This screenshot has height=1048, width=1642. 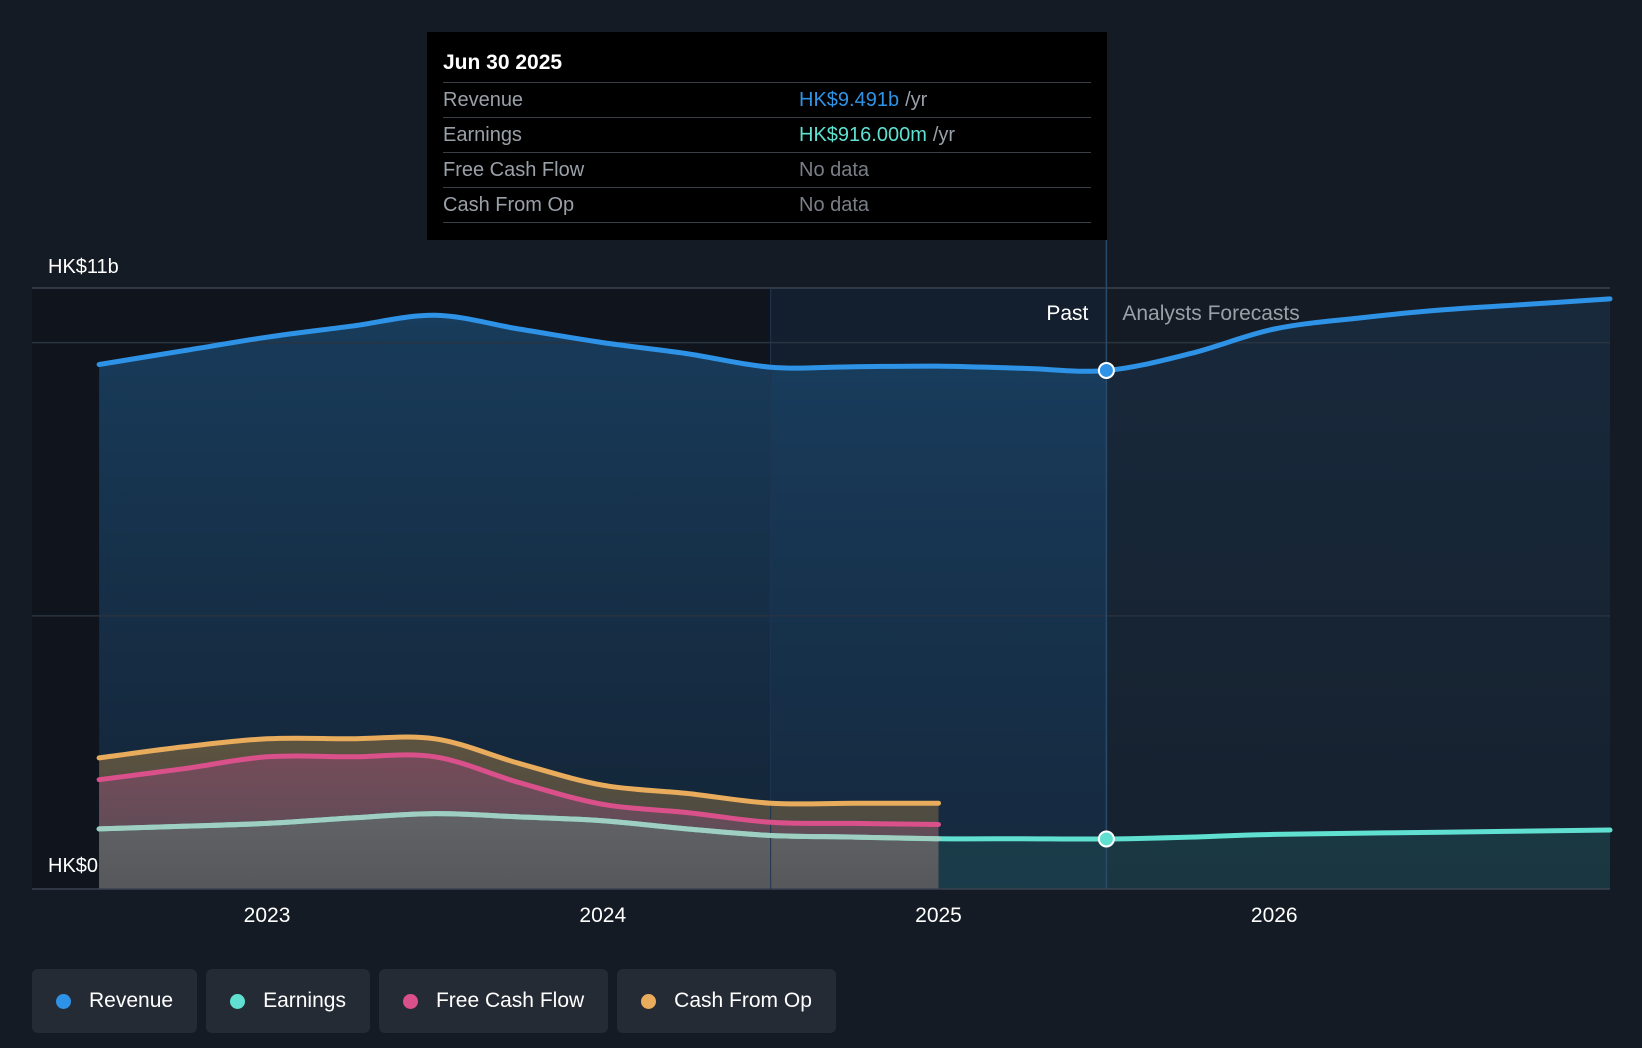 What do you see at coordinates (854, 335) in the screenshot?
I see `revenue-line` at bounding box center [854, 335].